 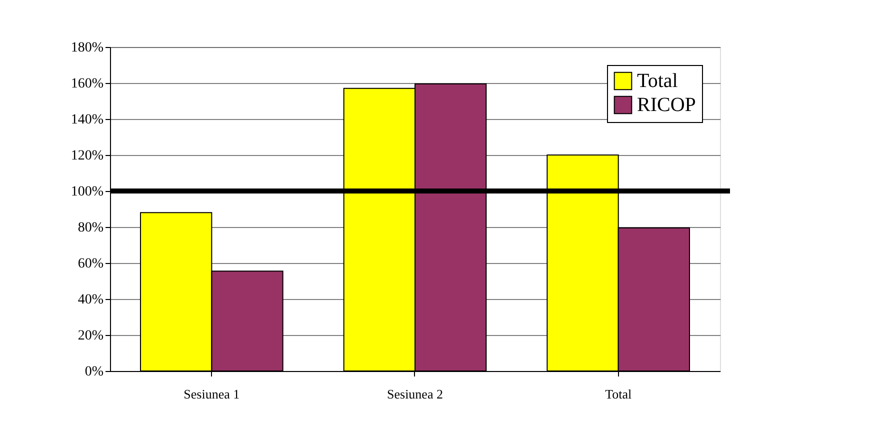 What do you see at coordinates (91, 264) in the screenshot?
I see `y-tick-label: 60%` at bounding box center [91, 264].